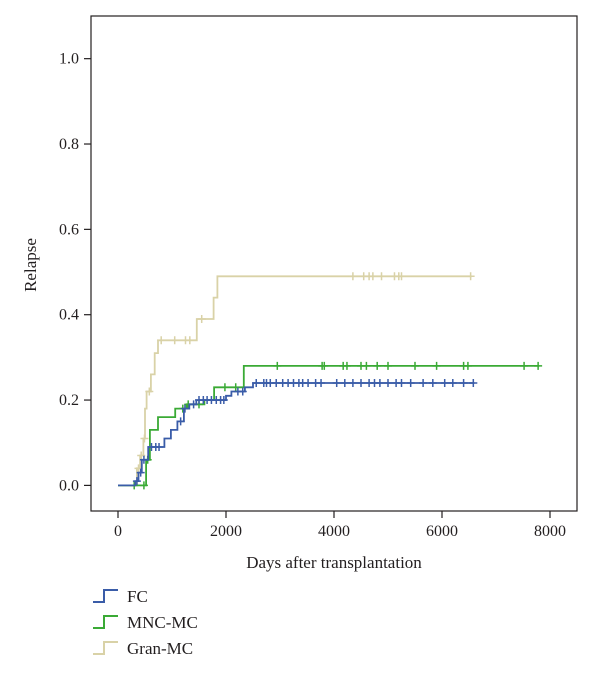 Image resolution: width=600 pixels, height=676 pixels. What do you see at coordinates (162, 622) in the screenshot?
I see `legend-label: MNC-MC` at bounding box center [162, 622].